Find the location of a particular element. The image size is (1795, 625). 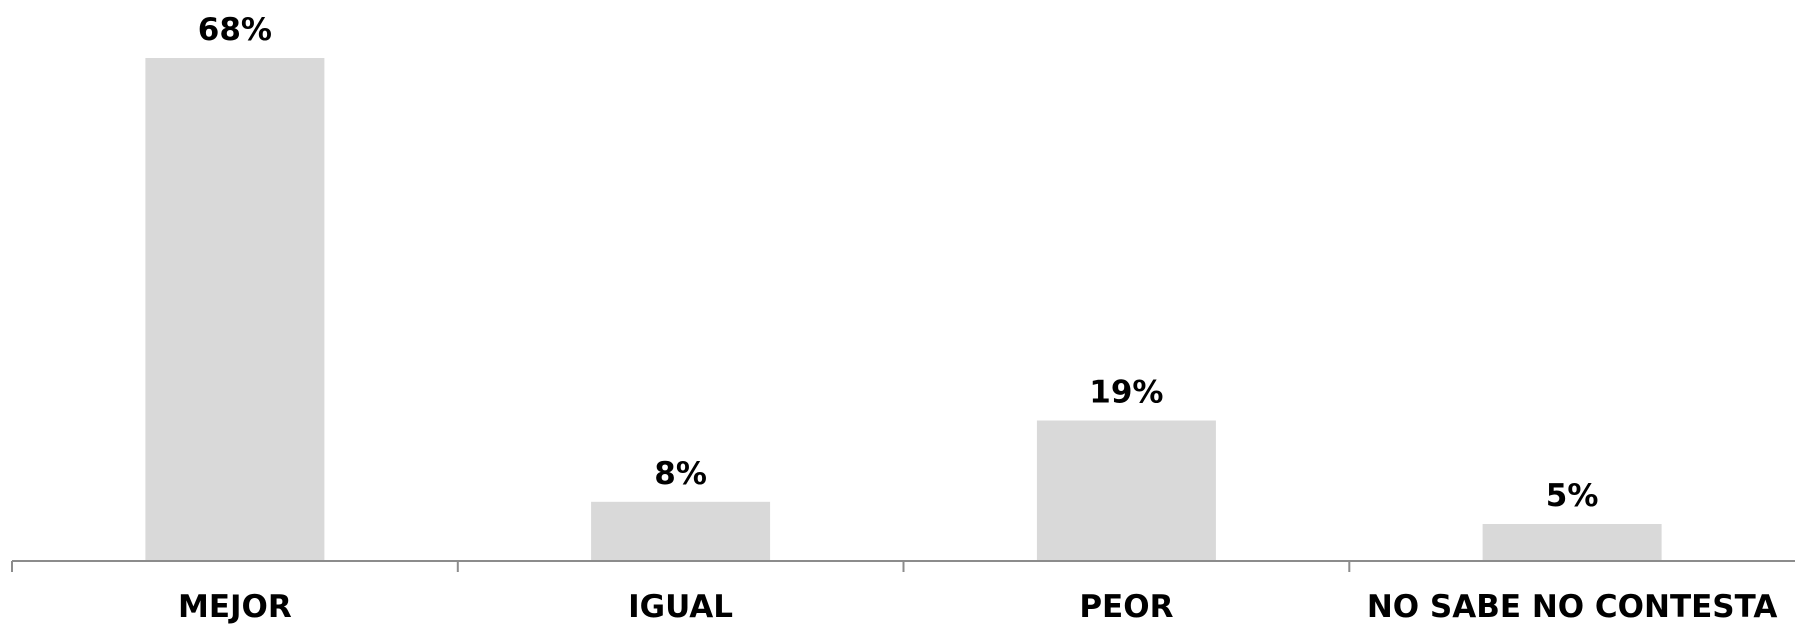

bar-mejor is located at coordinates (235, 309).